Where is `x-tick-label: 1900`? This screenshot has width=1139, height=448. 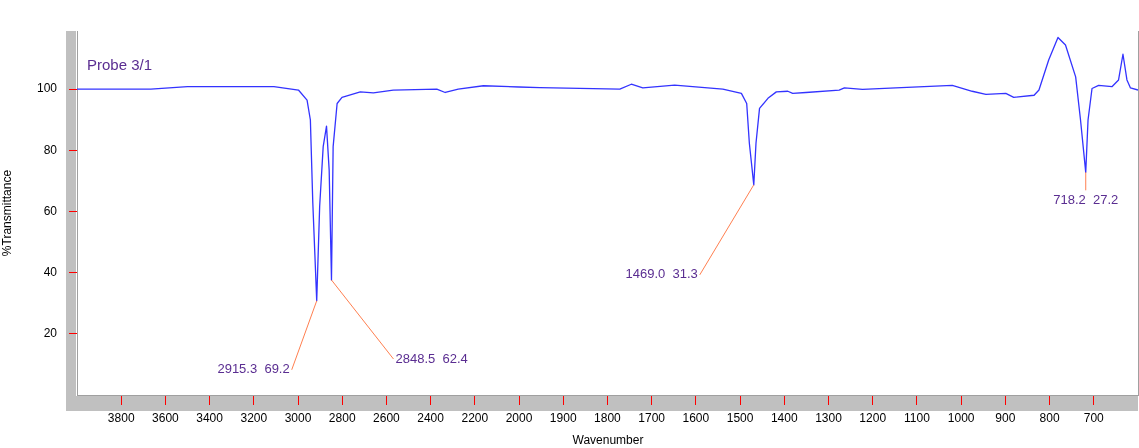 x-tick-label: 1900 is located at coordinates (563, 417).